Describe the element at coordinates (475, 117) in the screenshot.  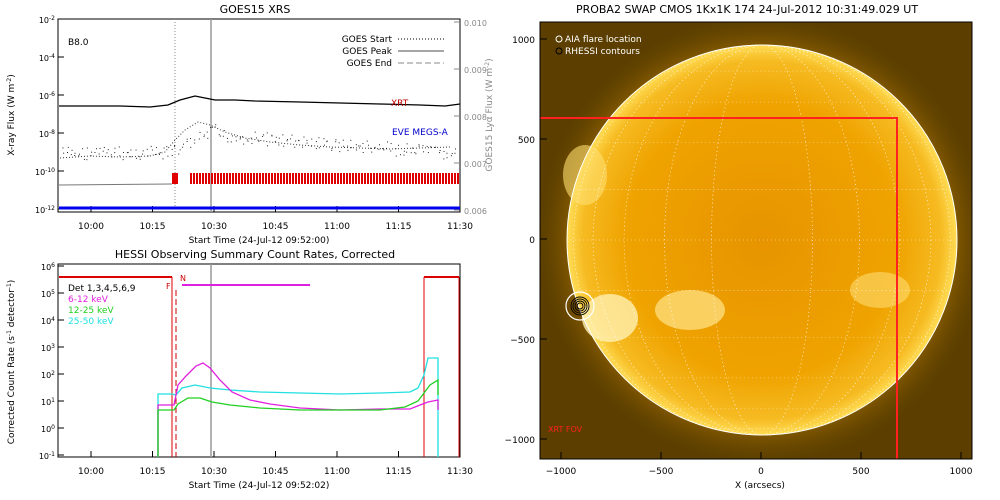
I see `goes-right-tick-label: 0.008` at that location.